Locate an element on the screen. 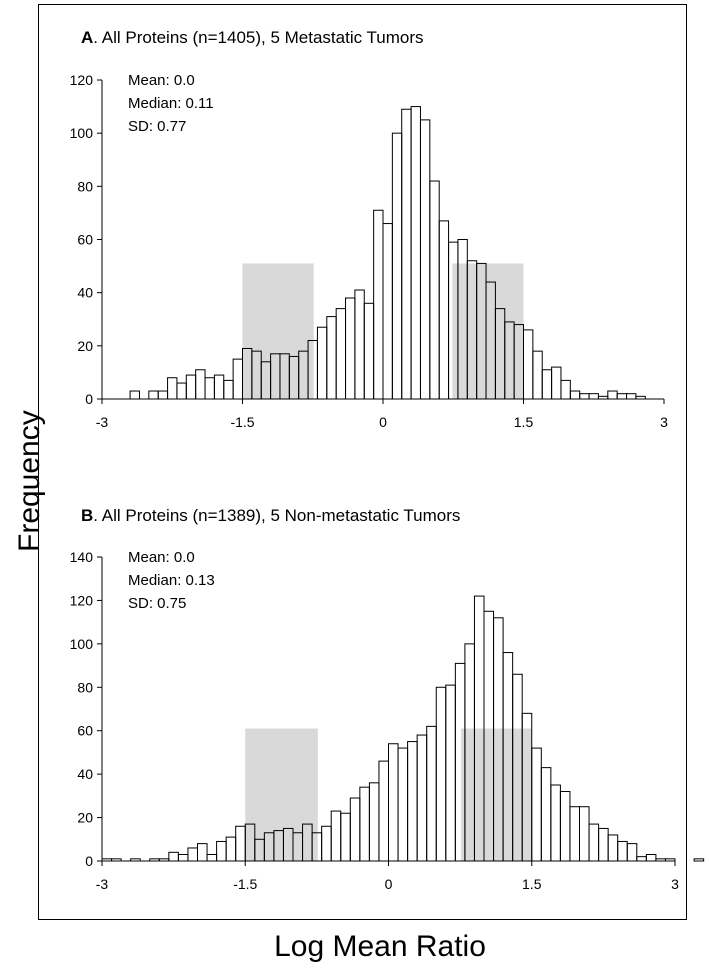  x-tick-label-a: 1.5 is located at coordinates (524, 422).